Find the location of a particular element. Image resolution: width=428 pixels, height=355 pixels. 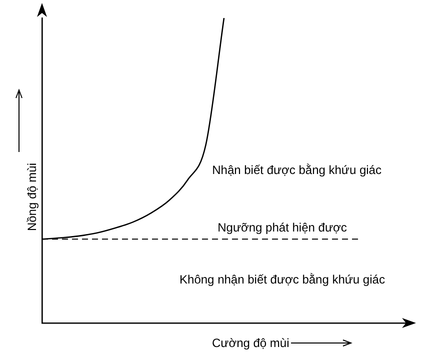

x-axis-title: Cường độ mùi is located at coordinates (251, 343).